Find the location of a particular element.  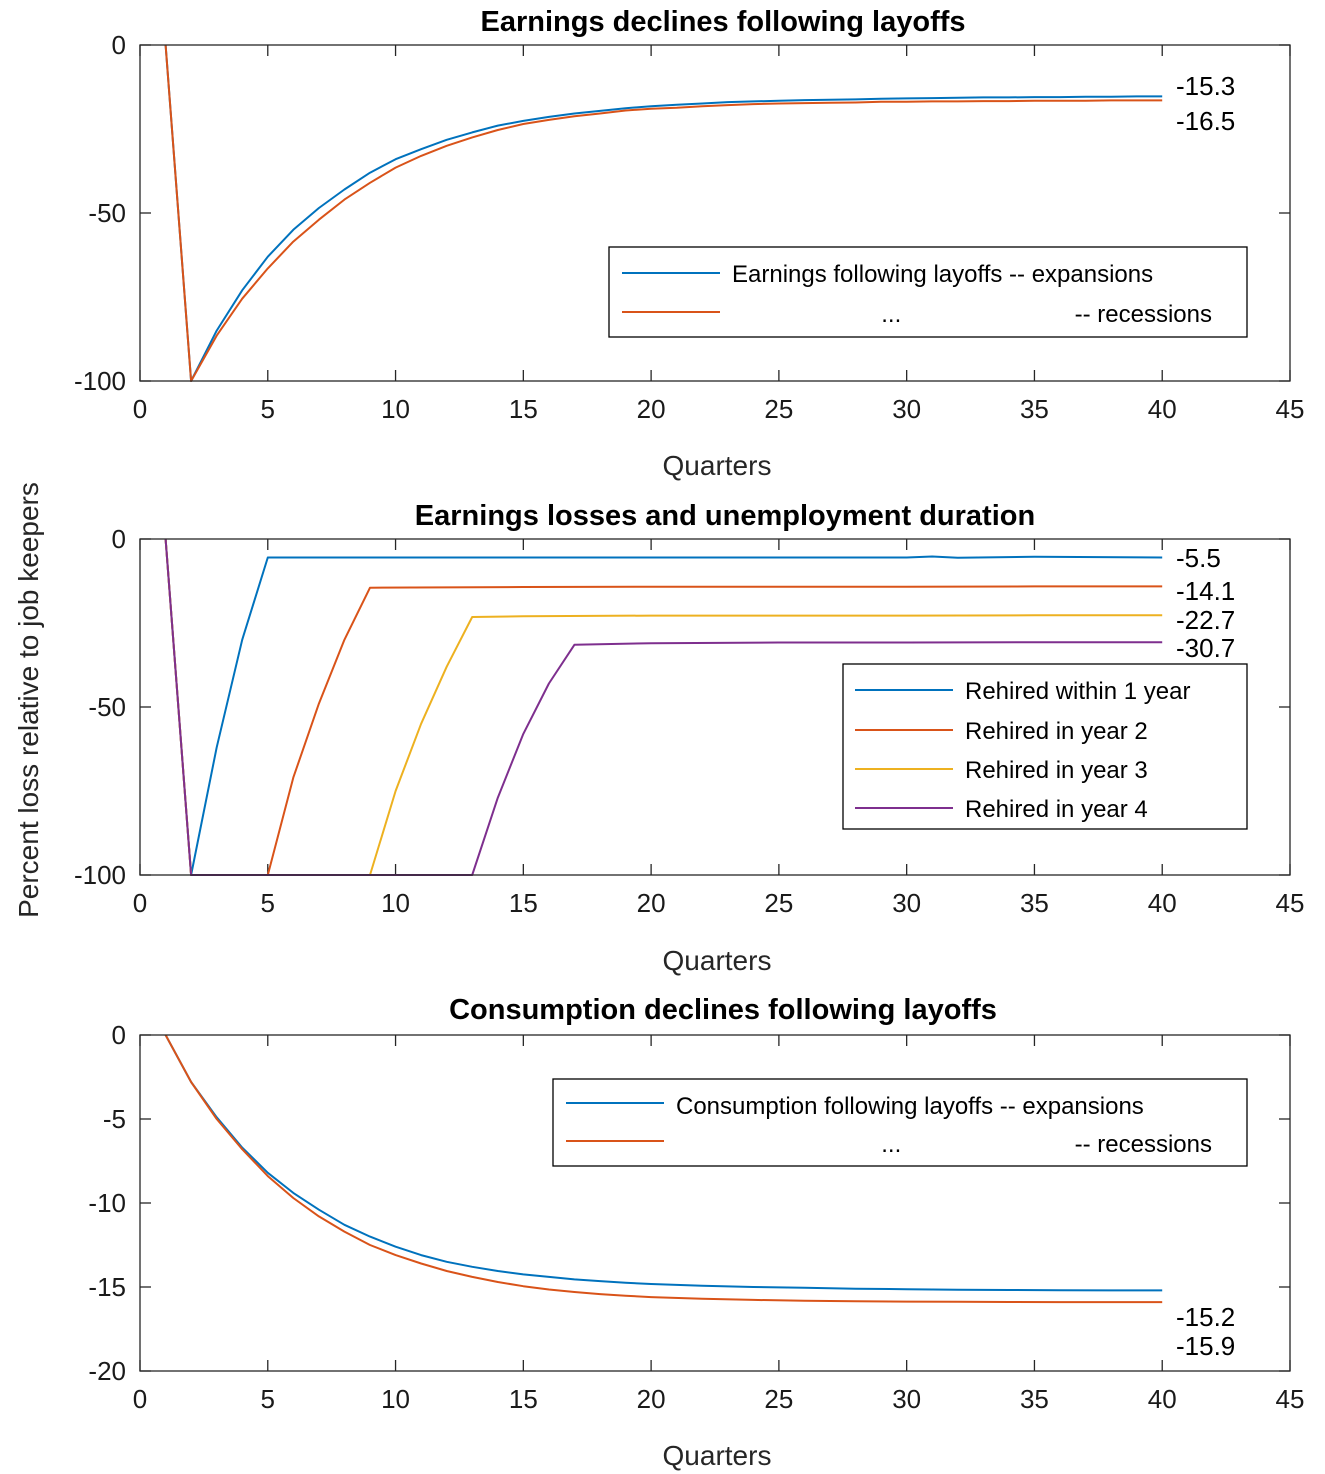

end-value-label: -15.9 is located at coordinates (1205, 1346).